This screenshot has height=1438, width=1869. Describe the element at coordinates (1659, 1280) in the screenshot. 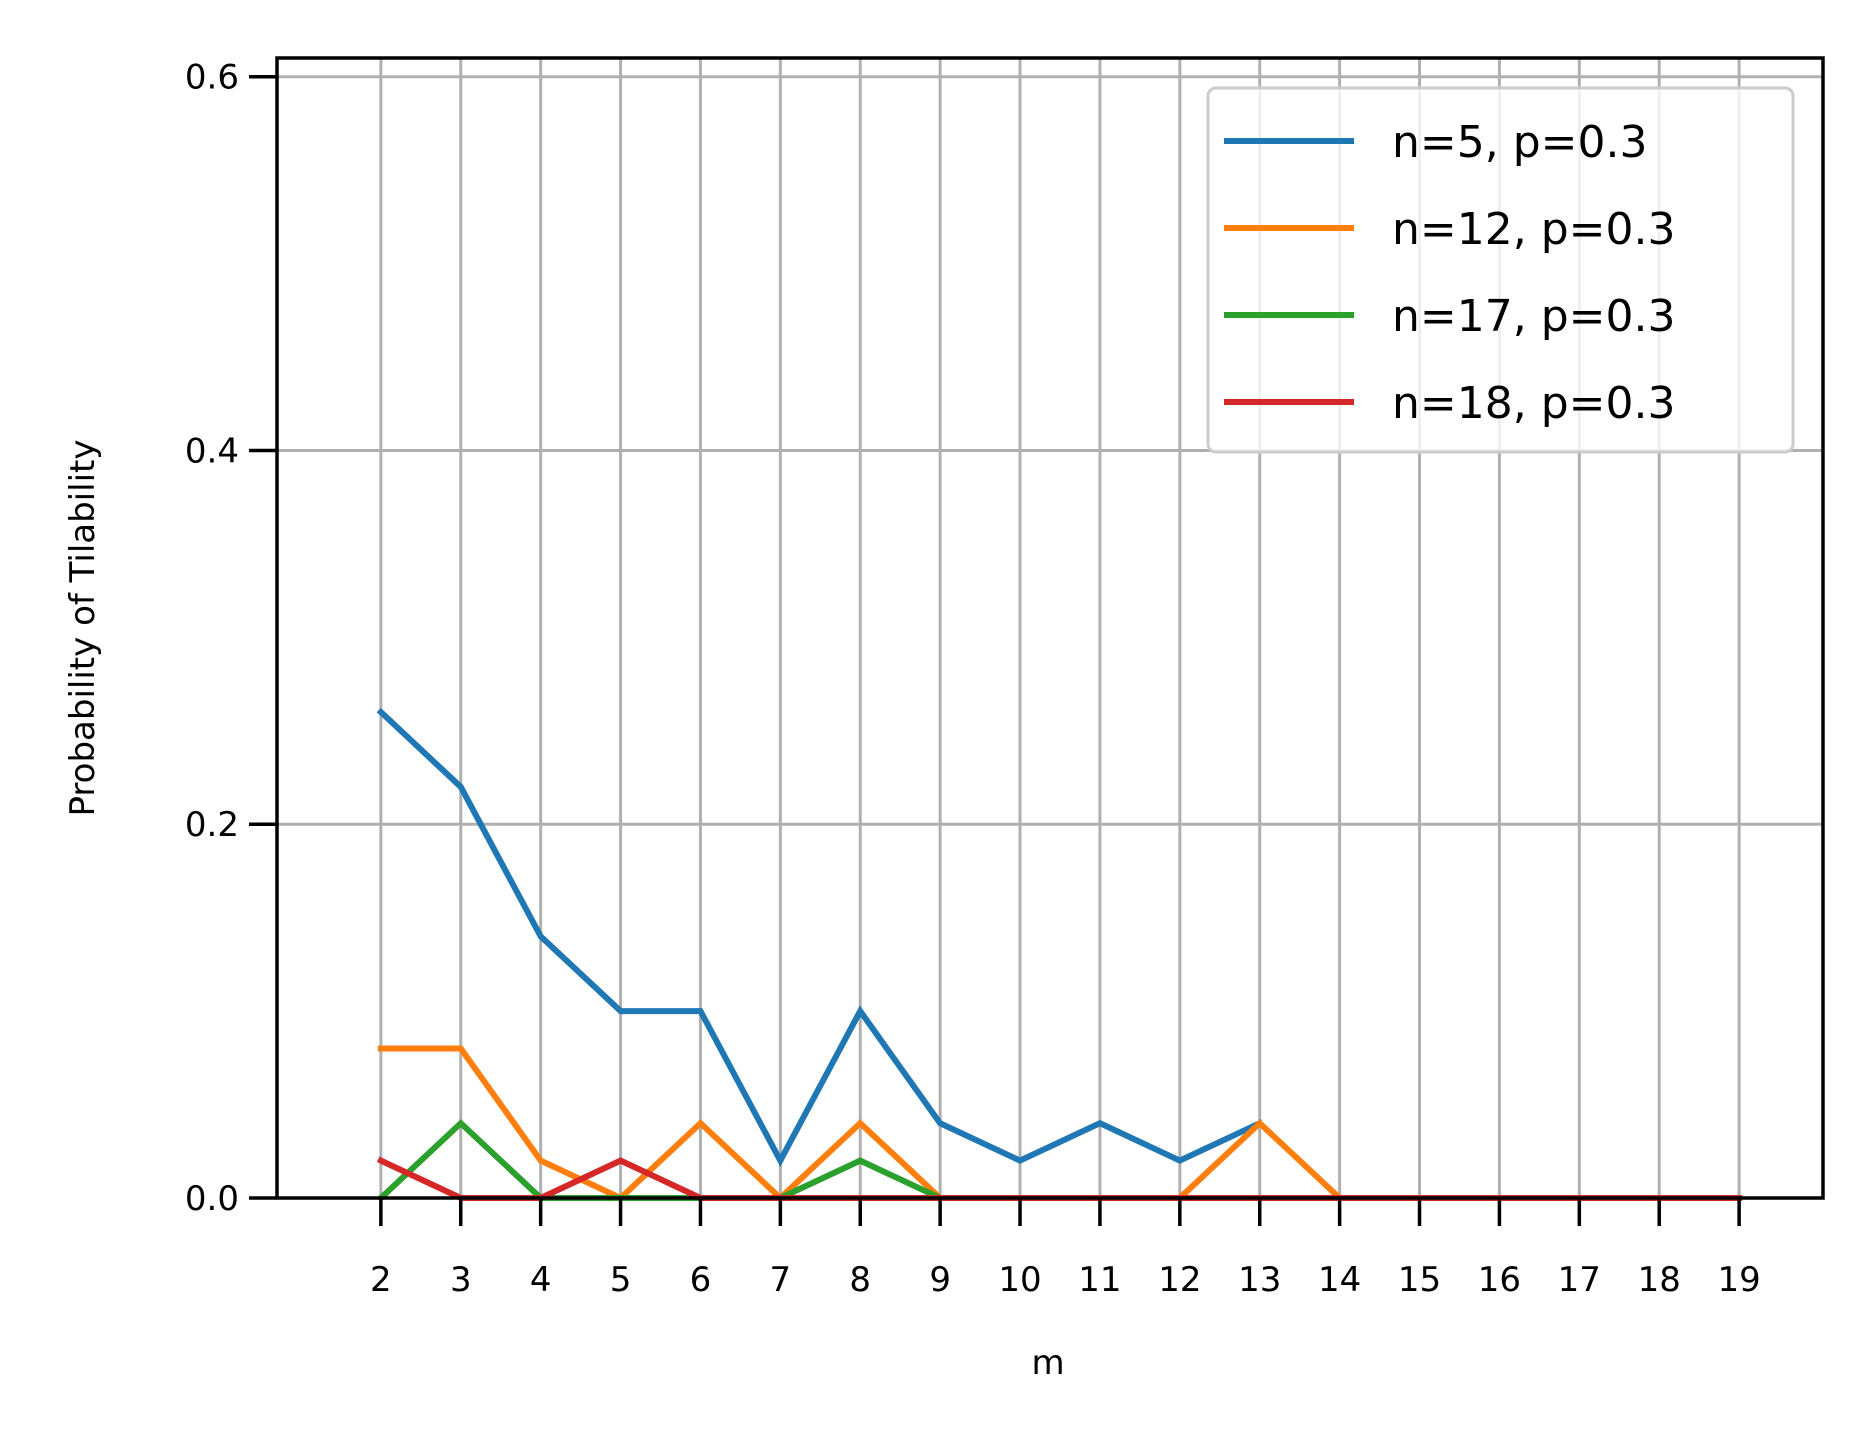

I see `x-tick-label: 18` at that location.